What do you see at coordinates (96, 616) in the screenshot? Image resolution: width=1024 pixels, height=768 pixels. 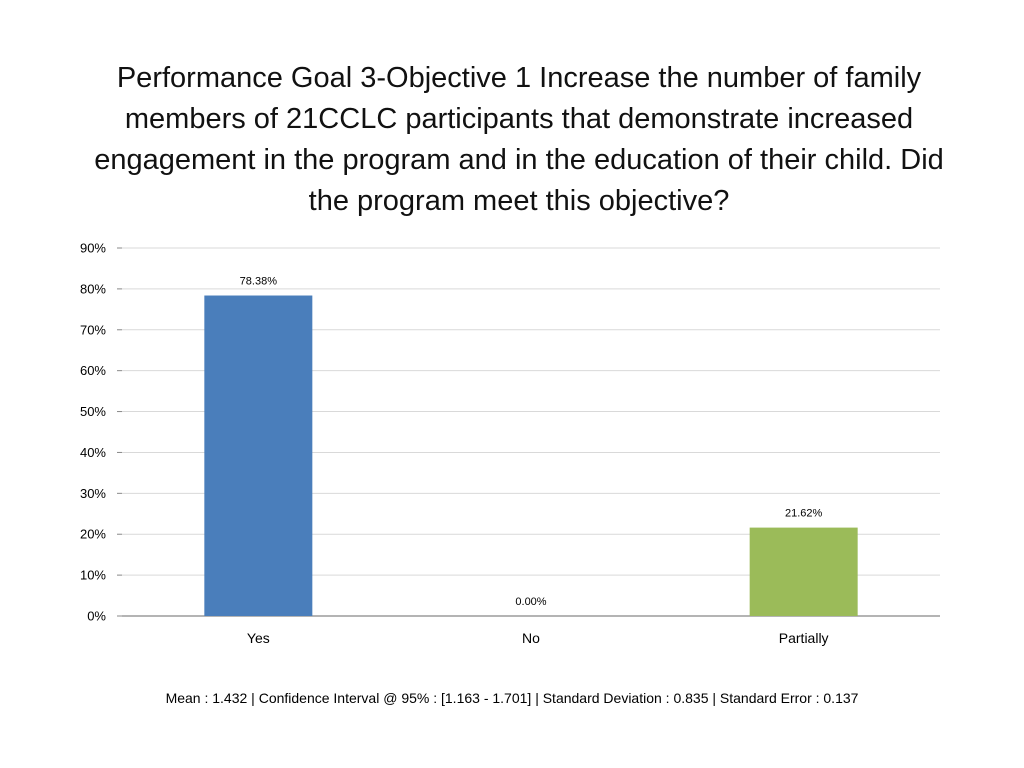 I see `y-tick-label: 0%` at bounding box center [96, 616].